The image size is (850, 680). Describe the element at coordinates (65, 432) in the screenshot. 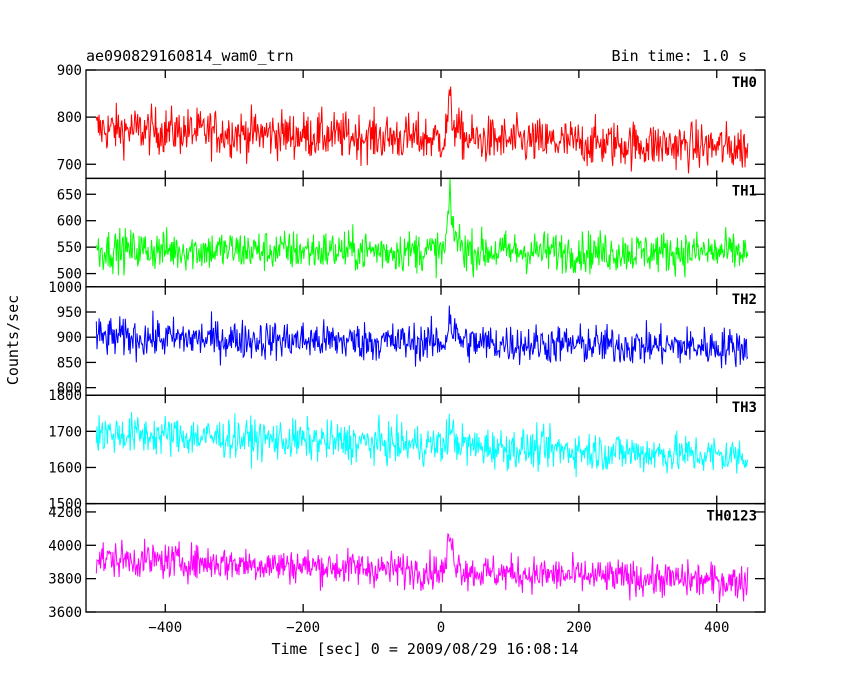

I see `y-tick-label: 1700` at that location.